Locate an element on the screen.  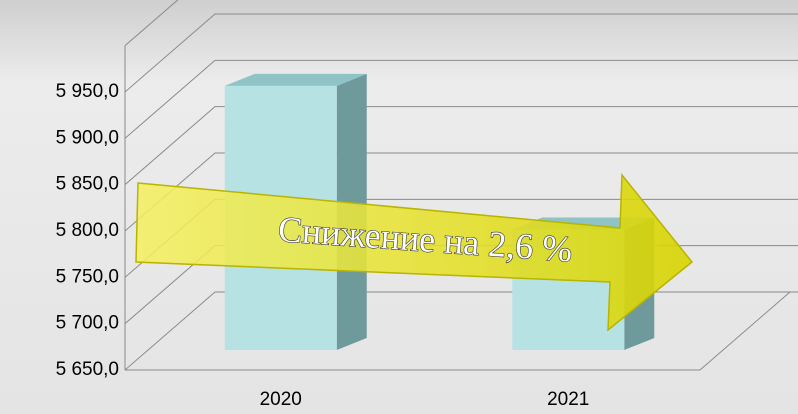
floor-right is located at coordinates (745, 331).